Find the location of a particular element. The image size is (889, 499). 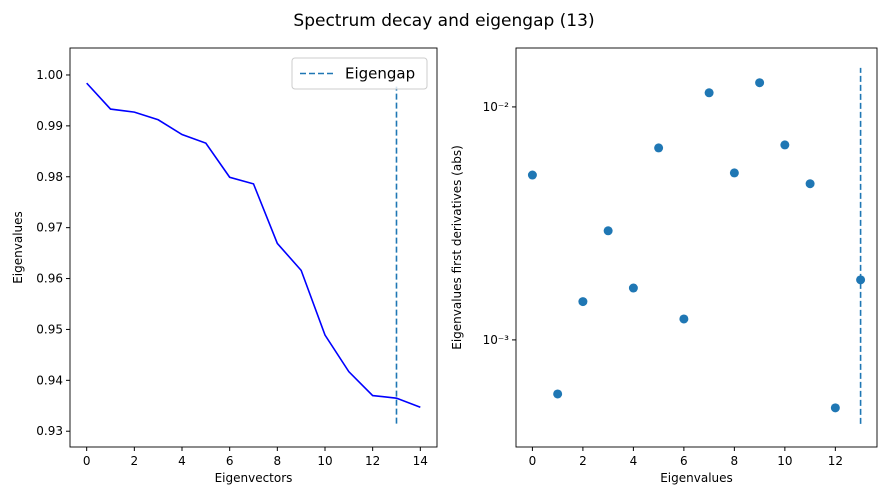

y-tick-label: 0.98 is located at coordinates (49, 177).